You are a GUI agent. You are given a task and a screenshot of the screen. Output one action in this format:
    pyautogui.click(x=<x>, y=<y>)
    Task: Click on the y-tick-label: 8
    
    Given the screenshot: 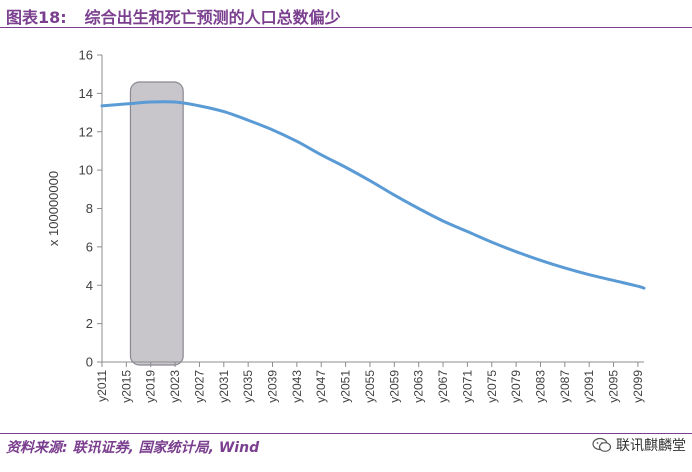 What is the action you would take?
    pyautogui.click(x=89, y=208)
    